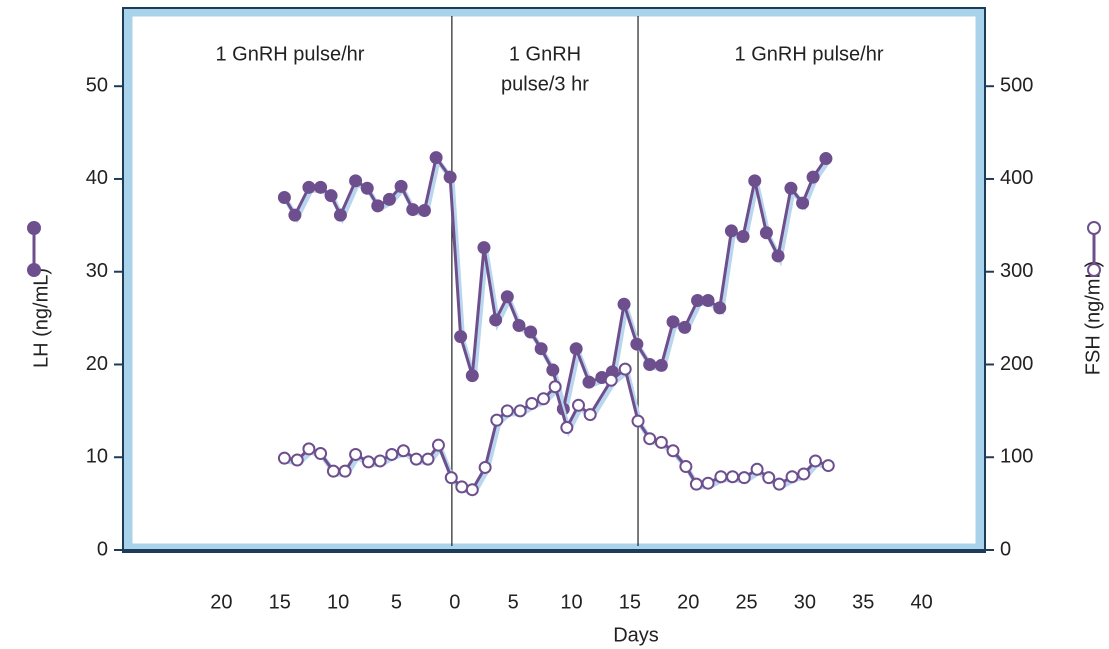 Image resolution: width=1109 pixels, height=649 pixels. I want to click on phase-label: pulse/3 hr, so click(545, 84).